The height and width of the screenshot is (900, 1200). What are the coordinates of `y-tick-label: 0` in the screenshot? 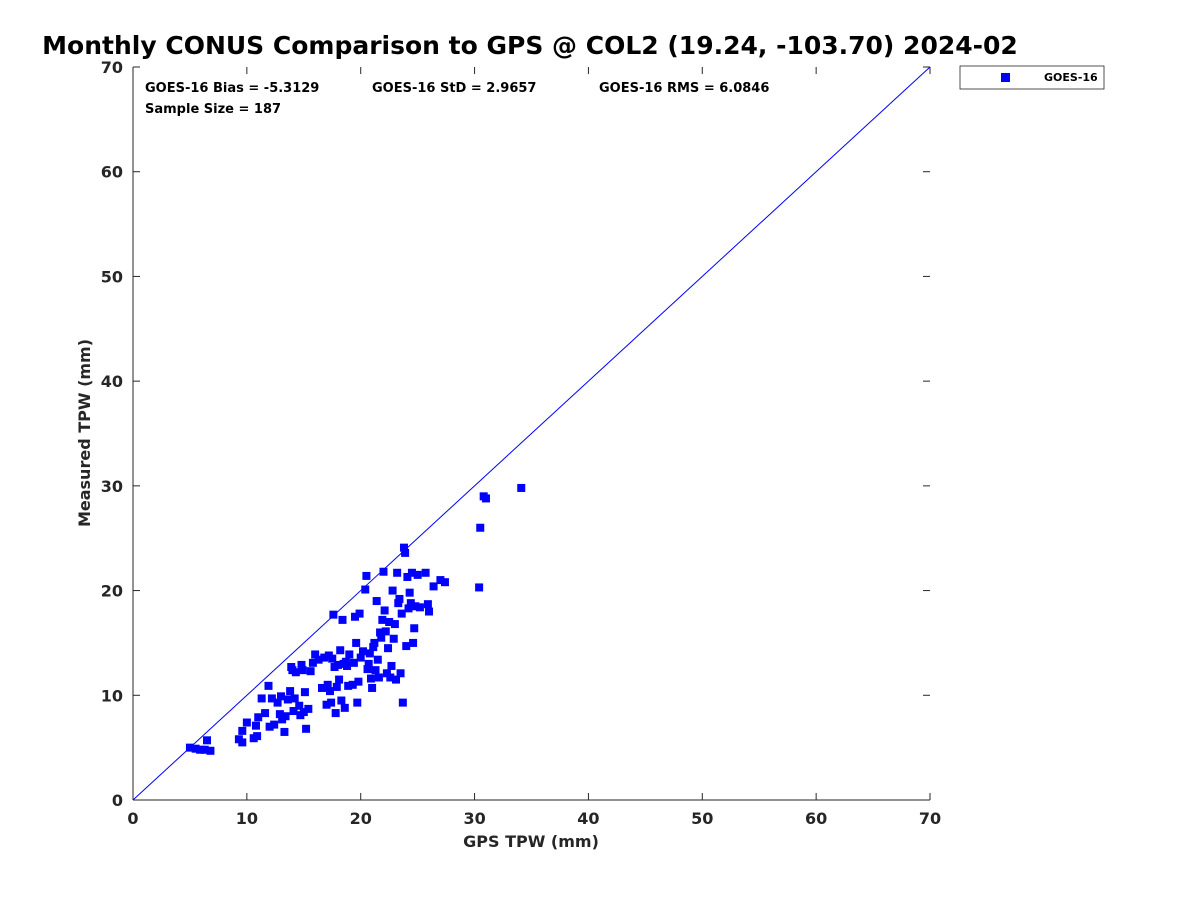 It's located at (117, 800).